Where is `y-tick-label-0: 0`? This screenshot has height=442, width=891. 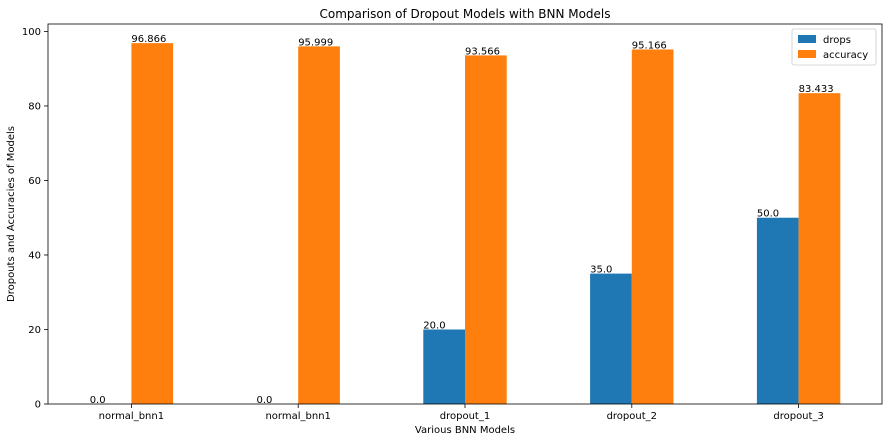 y-tick-label-0: 0 is located at coordinates (38, 405).